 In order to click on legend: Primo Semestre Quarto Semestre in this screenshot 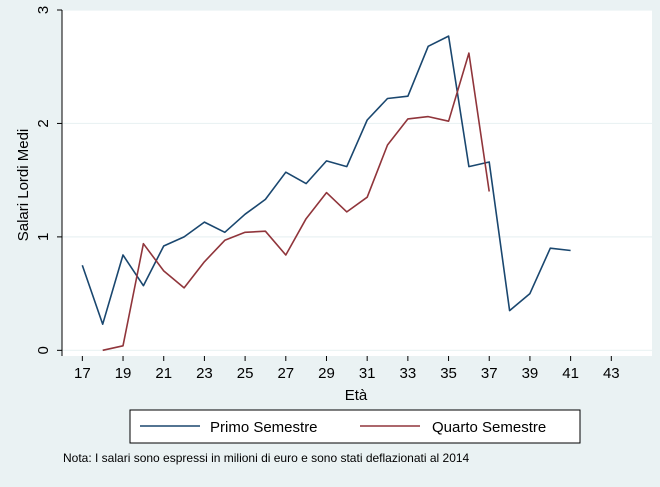, I will do `click(355, 426)`.